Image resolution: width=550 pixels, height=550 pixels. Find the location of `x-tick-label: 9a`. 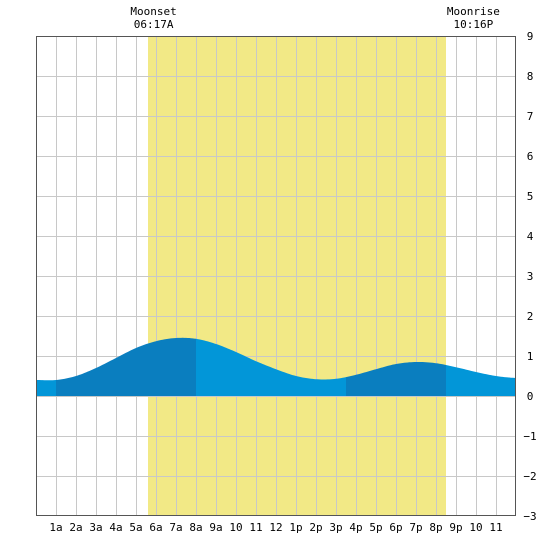

x-tick-label: 9a is located at coordinates (215, 527).